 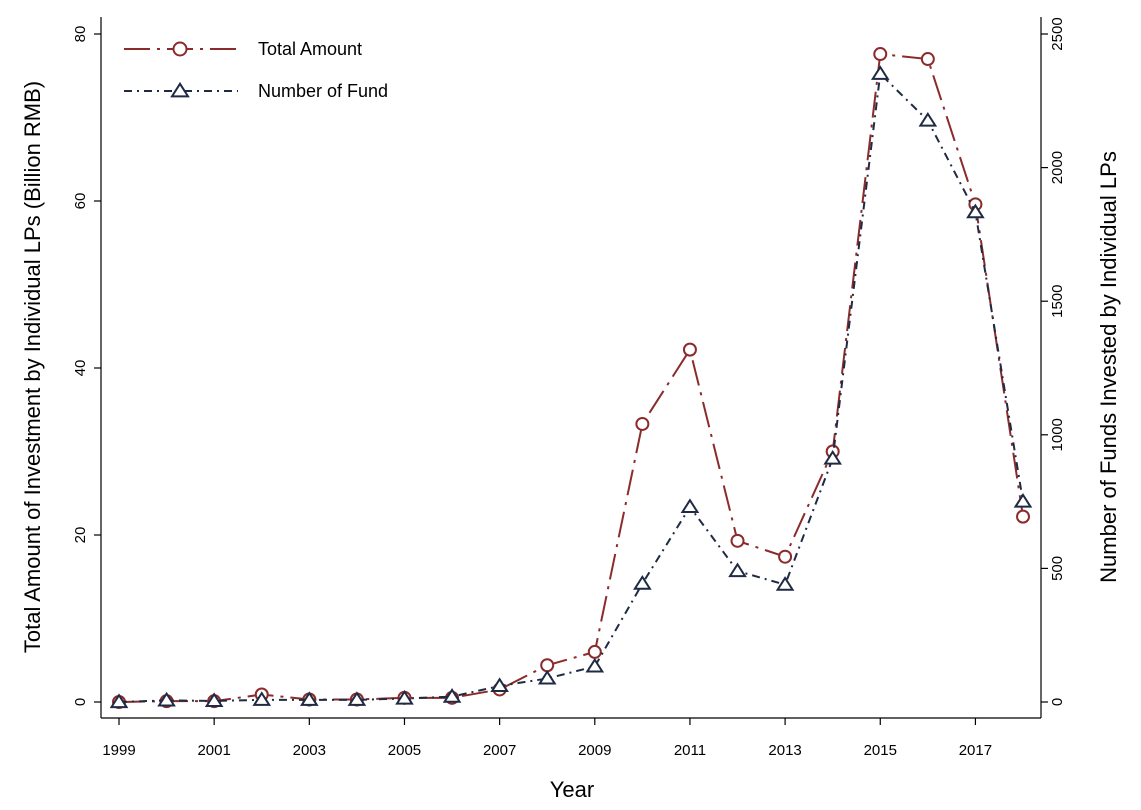 I want to click on x-tick-label: 2011, so click(x=690, y=750).